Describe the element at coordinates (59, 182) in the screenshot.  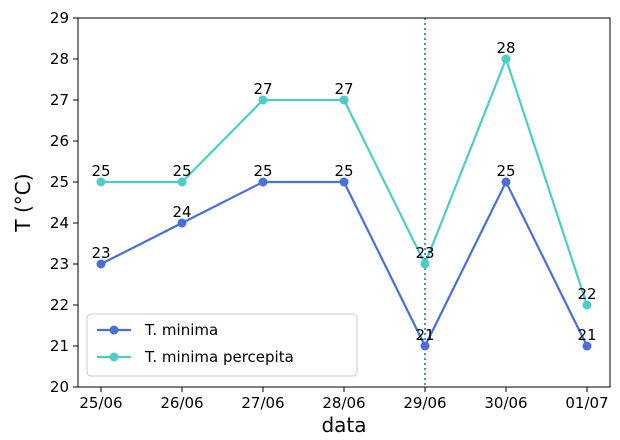
I see `y-tick-label: 25` at that location.